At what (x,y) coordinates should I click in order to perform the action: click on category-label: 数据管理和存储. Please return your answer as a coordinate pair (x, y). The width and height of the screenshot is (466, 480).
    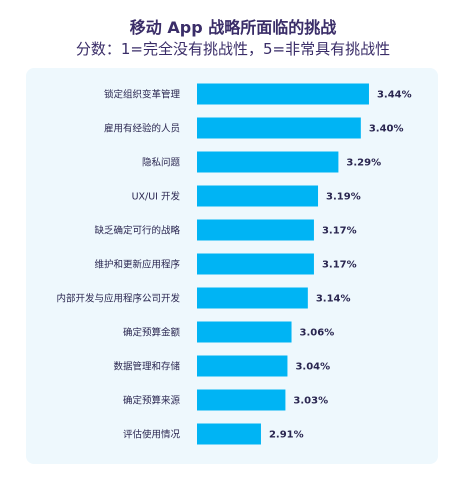
    Looking at the image, I should click on (146, 367).